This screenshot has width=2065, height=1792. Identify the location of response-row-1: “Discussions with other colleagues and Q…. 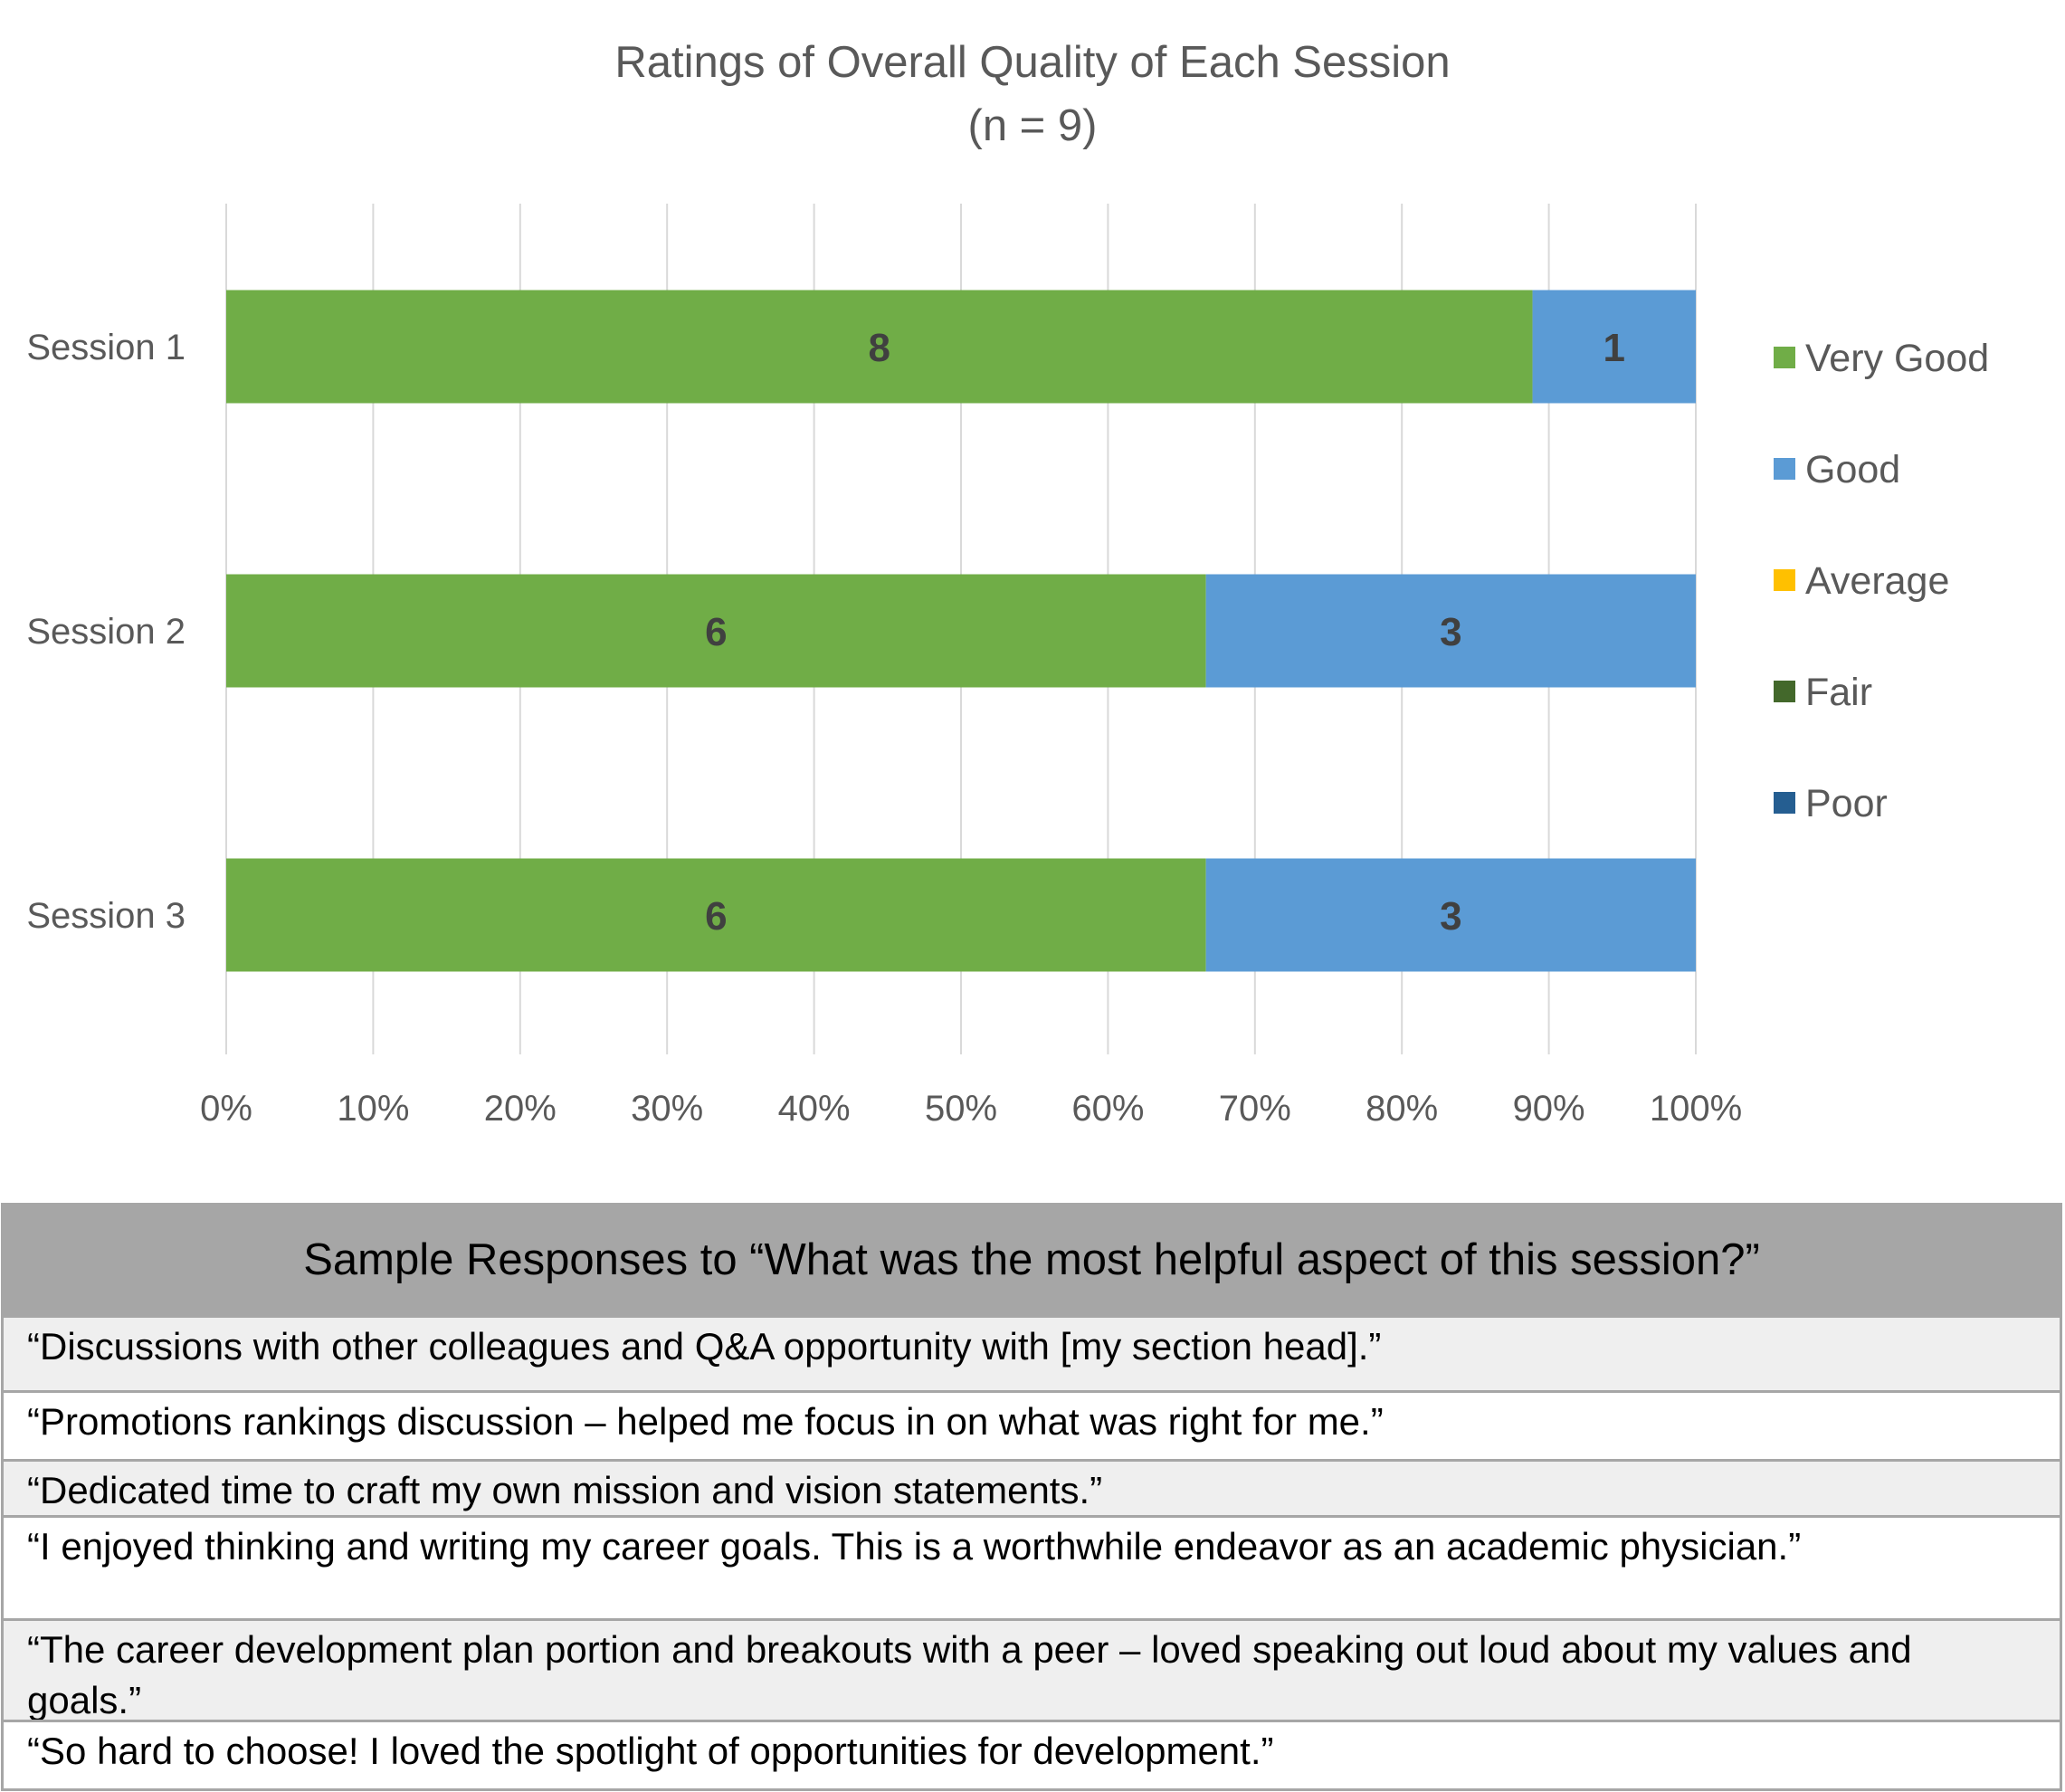
(1032, 1352).